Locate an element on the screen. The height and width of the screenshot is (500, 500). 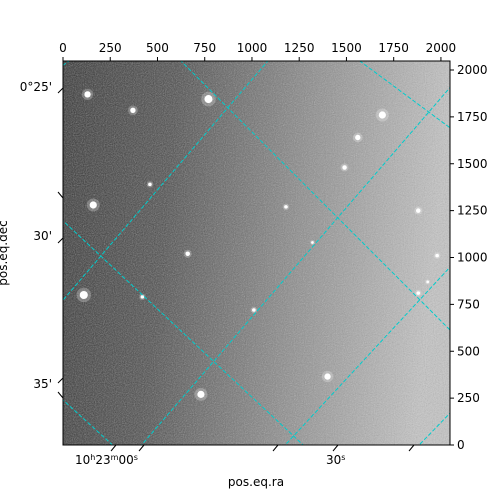
right-pixel-axis: 0 250 500 750 1000 1250 1500 1750 2000 is located at coordinates (469, 257).